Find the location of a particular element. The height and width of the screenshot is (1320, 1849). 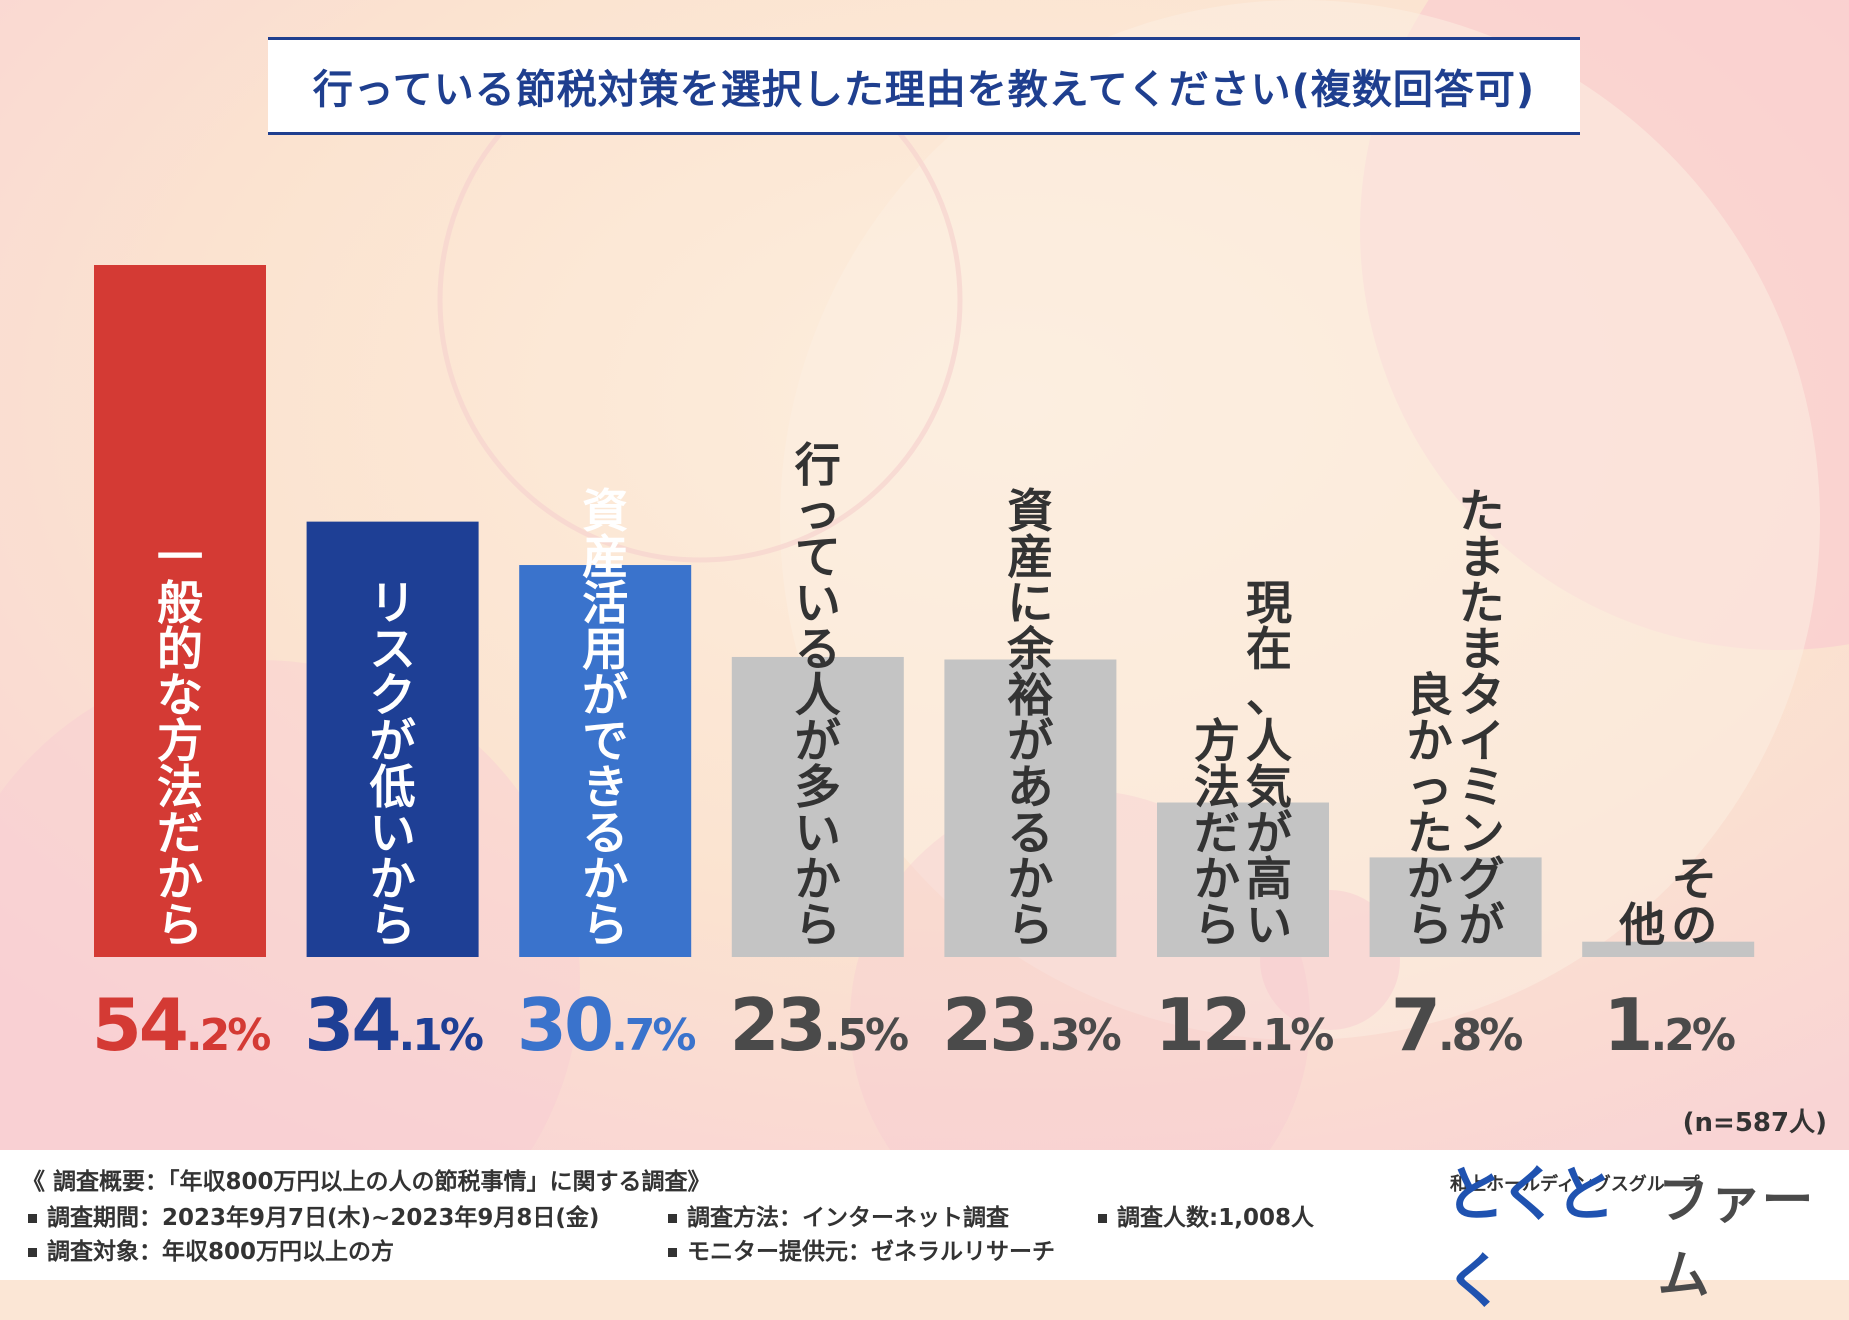

category-label-3: 行っている人が多いから is located at coordinates (818, 695).